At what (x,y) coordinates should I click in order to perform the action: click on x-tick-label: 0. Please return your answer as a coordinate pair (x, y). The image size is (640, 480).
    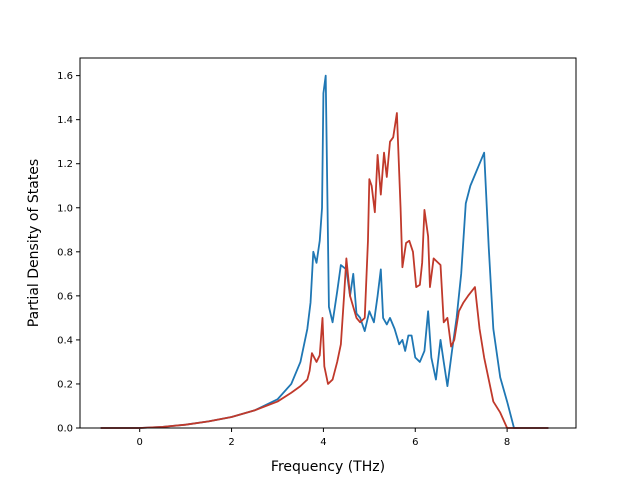
    Looking at the image, I should click on (140, 442).